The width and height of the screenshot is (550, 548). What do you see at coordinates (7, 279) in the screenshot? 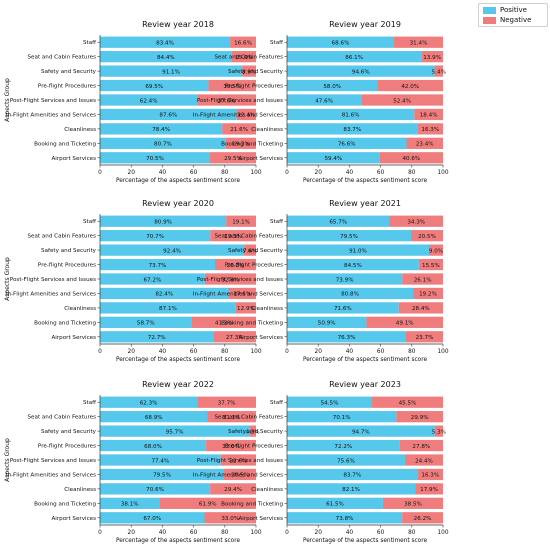
I see `panel-3-ylabel: Aspects Group` at bounding box center [7, 279].